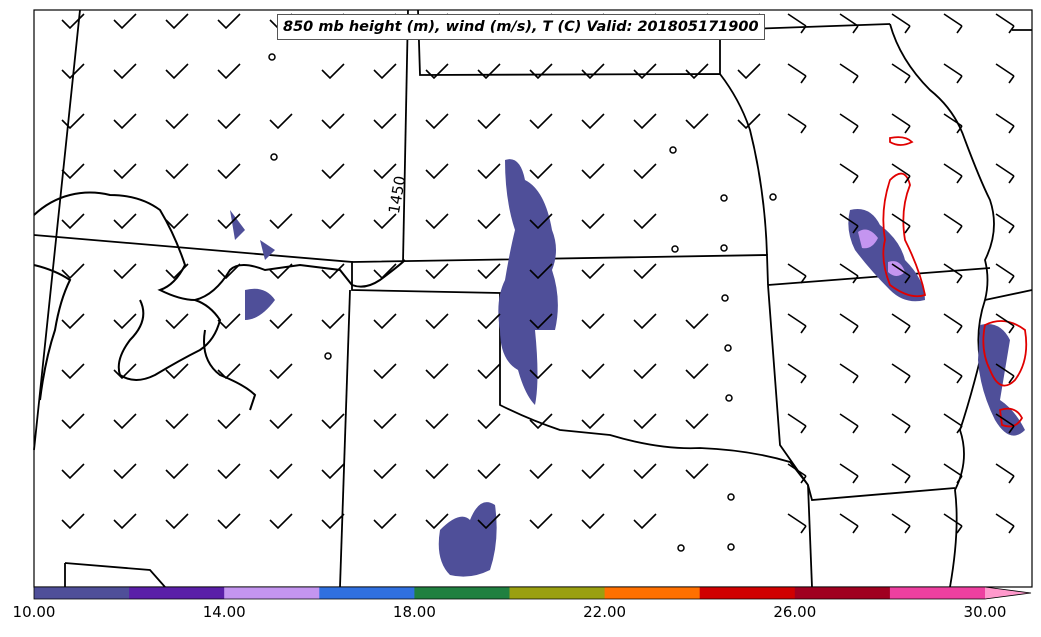 The width and height of the screenshot is (1041, 637). Describe the element at coordinates (904, 235) in the screenshot. I see `red-contour-missouri` at that location.